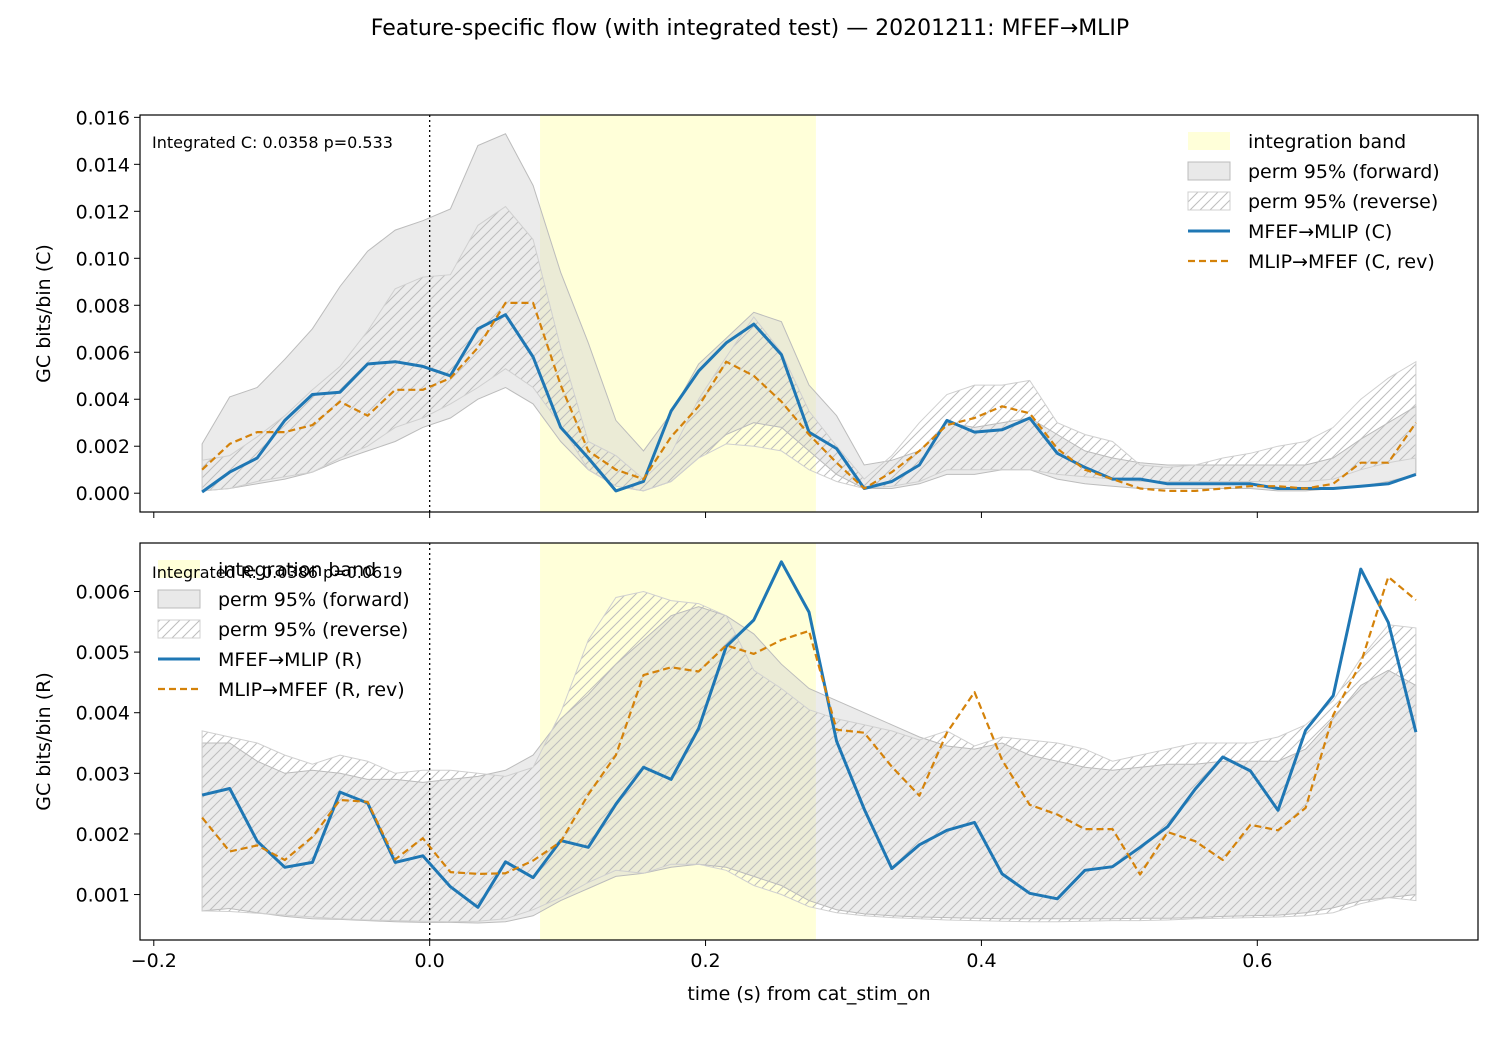 This screenshot has width=1500, height=1050. Describe the element at coordinates (981, 961) in the screenshot. I see `x-tick-label: 0.4` at that location.